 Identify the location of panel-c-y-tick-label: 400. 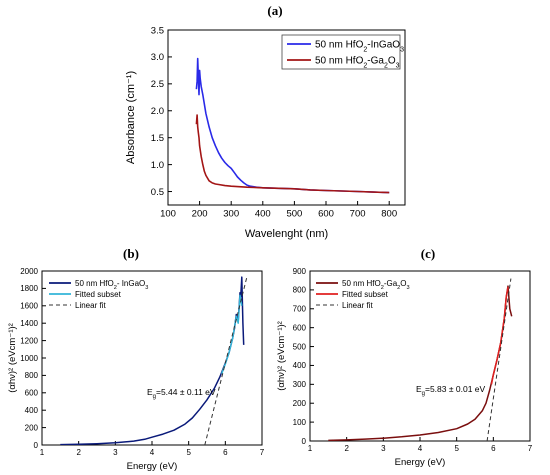
(300, 365).